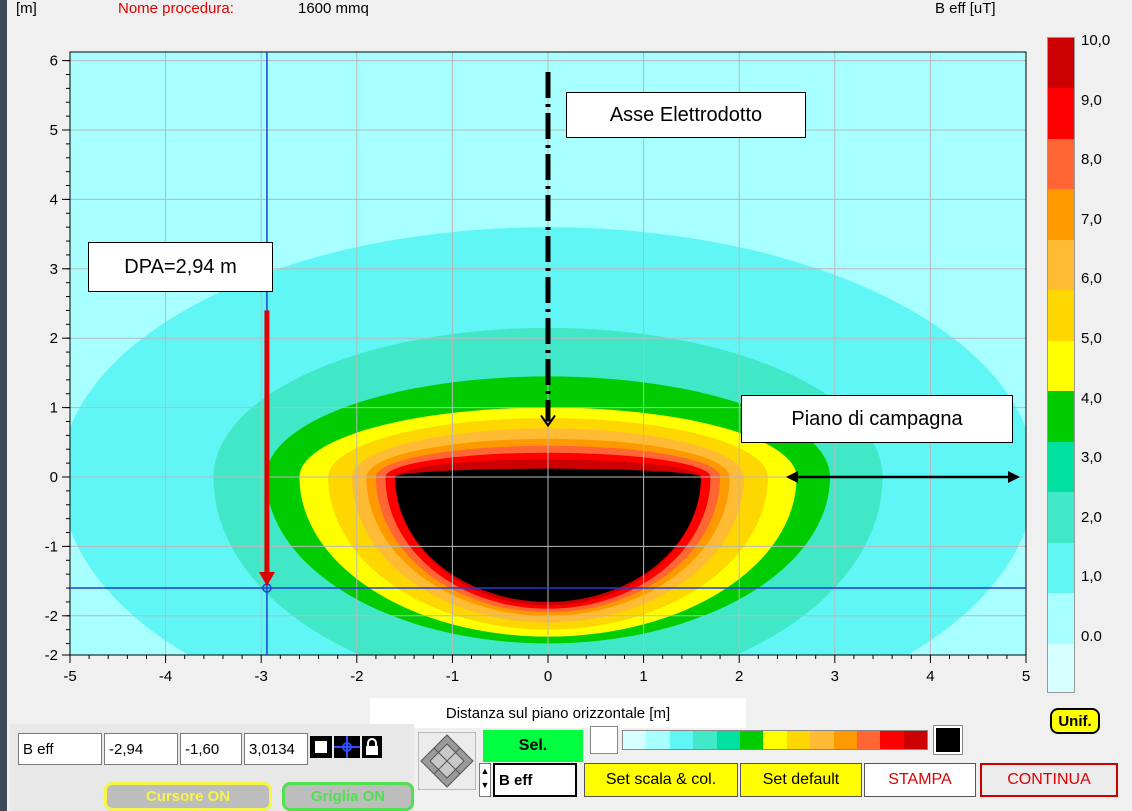 Image resolution: width=1132 pixels, height=811 pixels. I want to click on y-tick-label: 6, so click(54, 61).